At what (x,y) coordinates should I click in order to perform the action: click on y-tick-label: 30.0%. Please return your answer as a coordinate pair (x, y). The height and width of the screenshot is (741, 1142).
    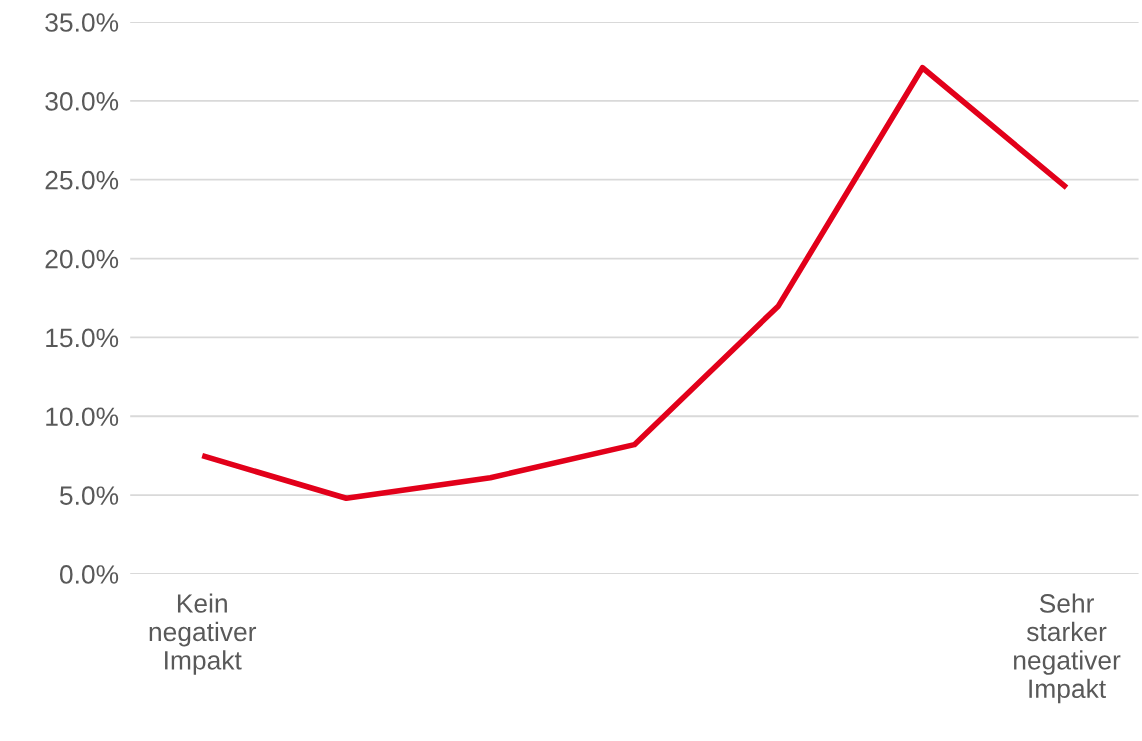
    Looking at the image, I should click on (82, 101).